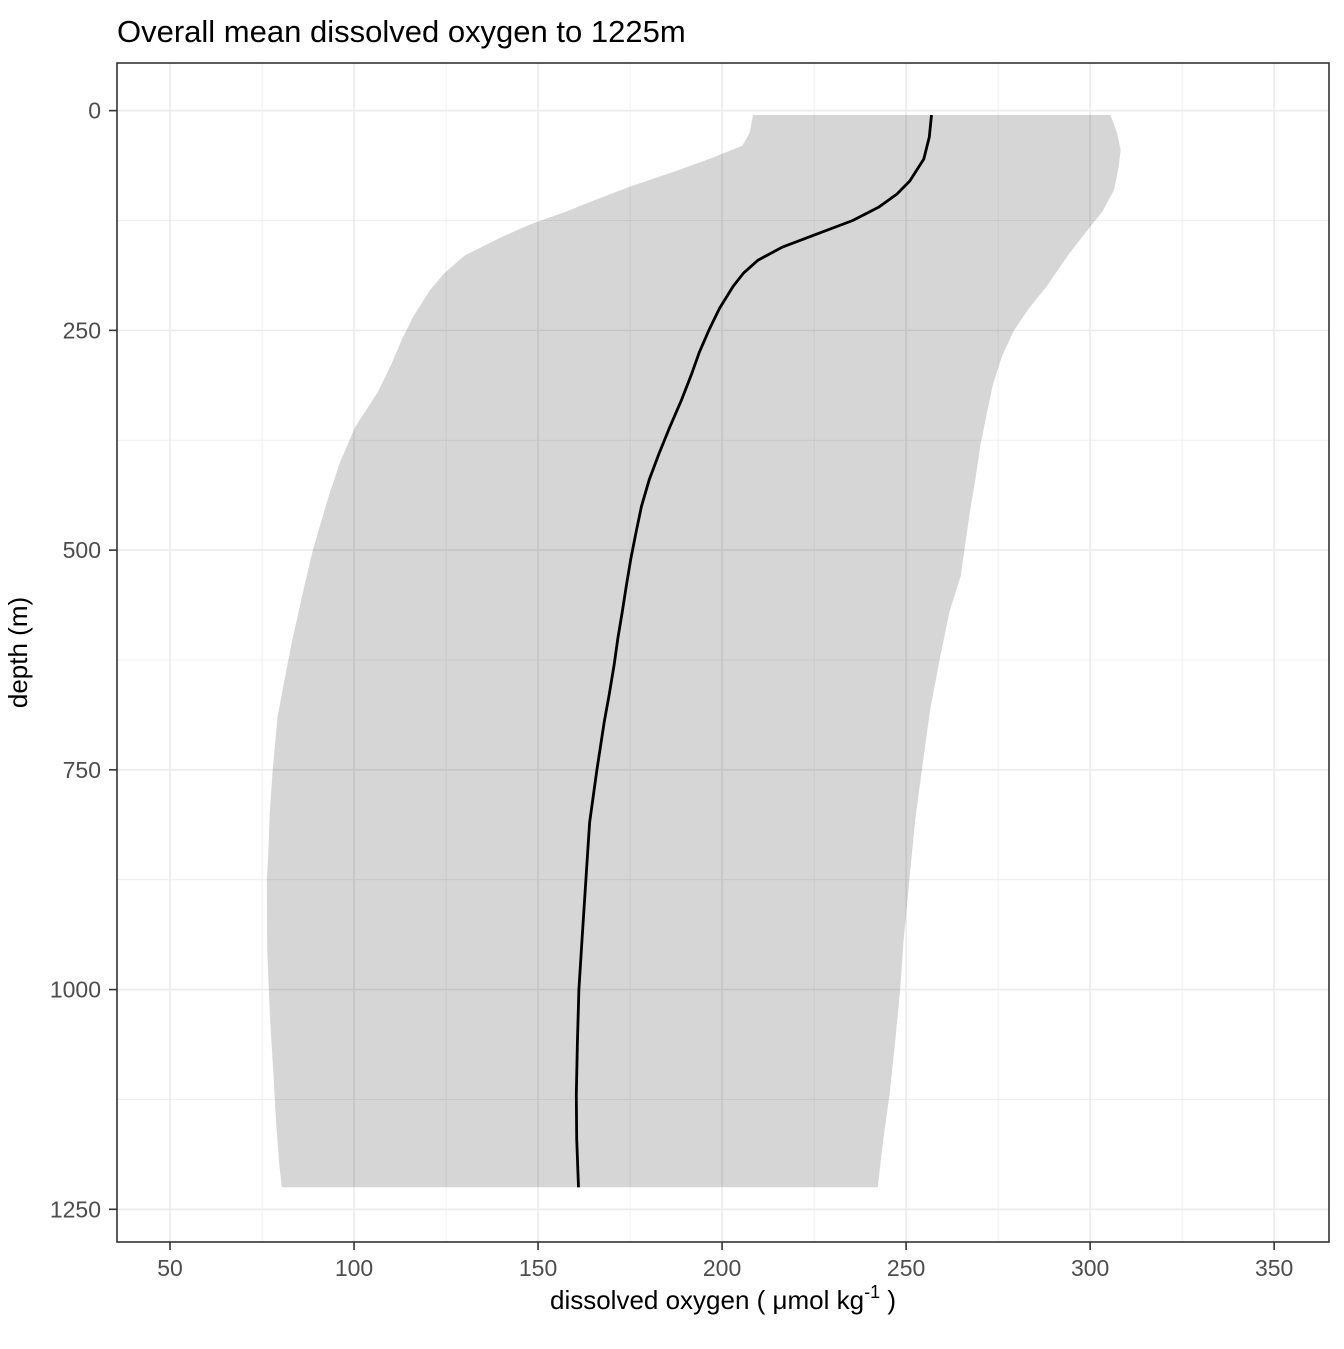 Image resolution: width=1344 pixels, height=1349 pixels. Describe the element at coordinates (75, 990) in the screenshot. I see `y-tick-label: 1000` at that location.